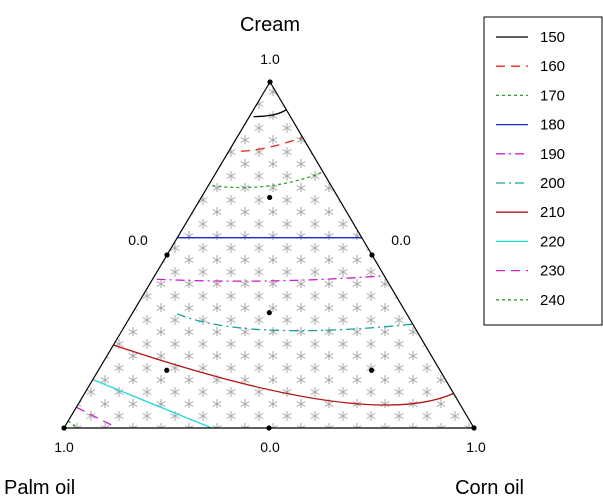 Image resolution: width=603 pixels, height=503 pixels. I want to click on legend: 150 160 170 180 190 200 210 220 230 240, so click(543, 171).